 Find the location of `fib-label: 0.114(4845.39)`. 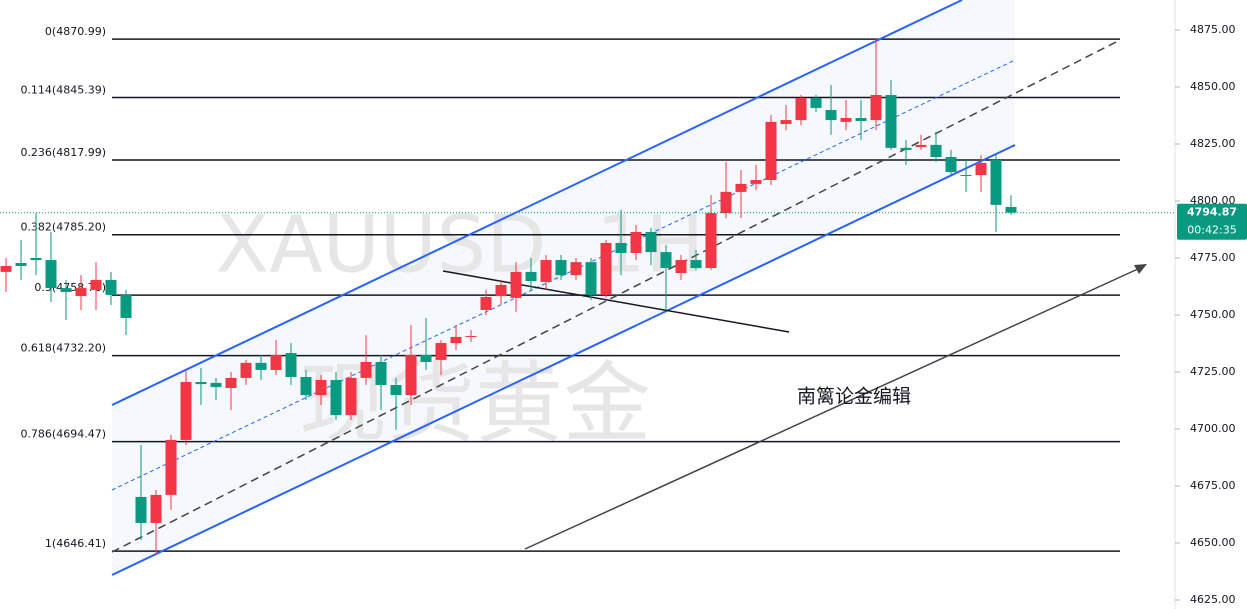

fib-label: 0.114(4845.39) is located at coordinates (63, 90).